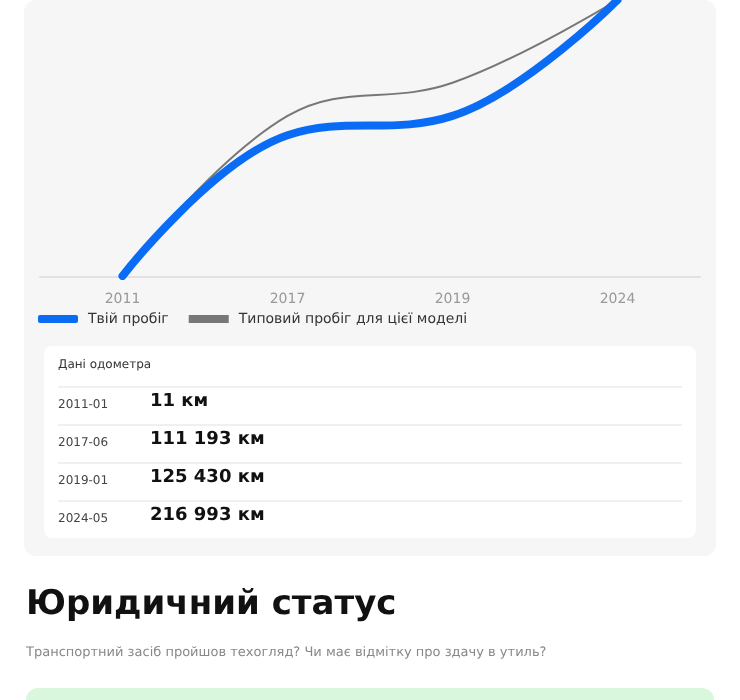 The width and height of the screenshot is (740, 700). Describe the element at coordinates (179, 402) in the screenshot. I see `text: 11 км` at that location.